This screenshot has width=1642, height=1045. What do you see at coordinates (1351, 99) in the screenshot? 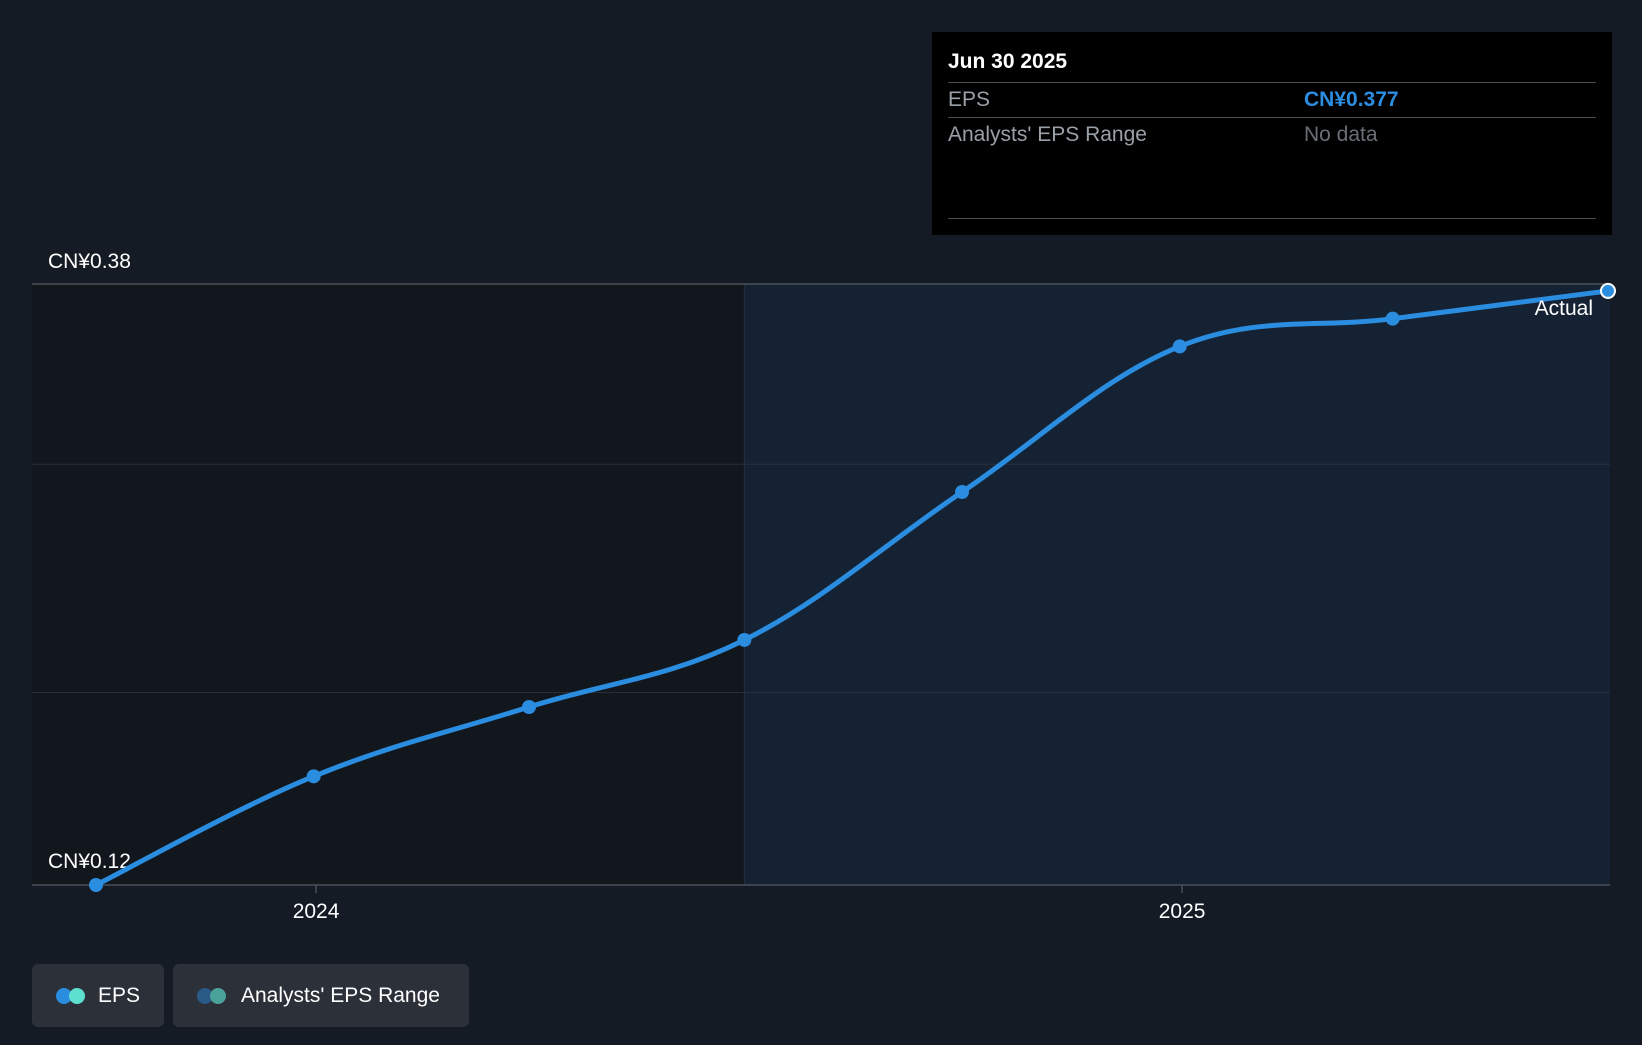
I see `tooltip-eps-value: CN¥0.377` at bounding box center [1351, 99].